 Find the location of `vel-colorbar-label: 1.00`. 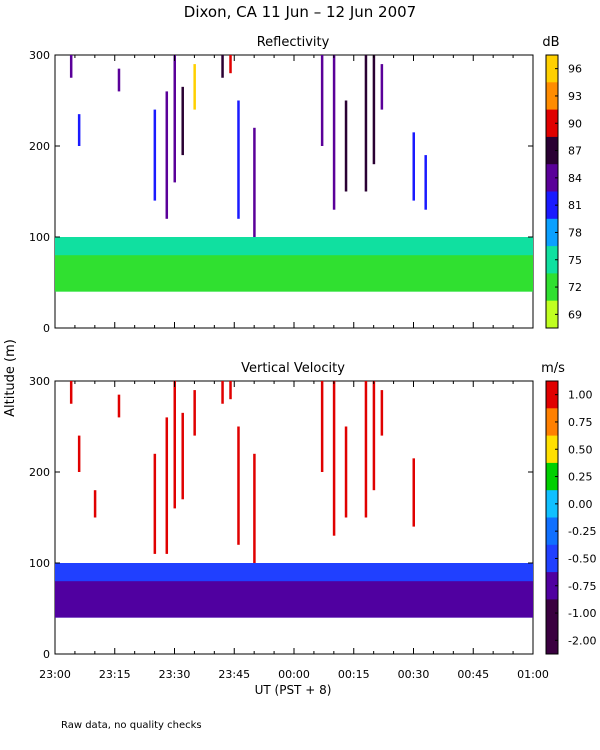

vel-colorbar-label: 1.00 is located at coordinates (580, 395).